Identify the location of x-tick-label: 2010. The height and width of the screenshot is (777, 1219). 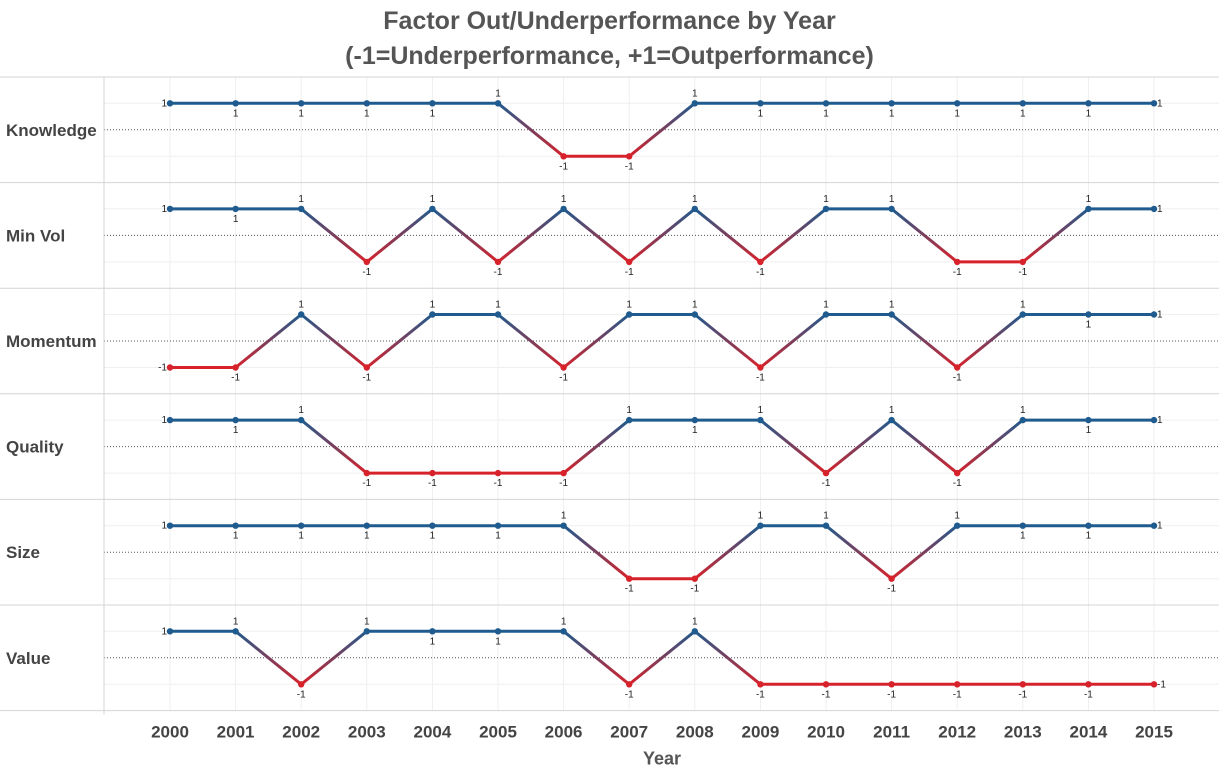
(826, 732).